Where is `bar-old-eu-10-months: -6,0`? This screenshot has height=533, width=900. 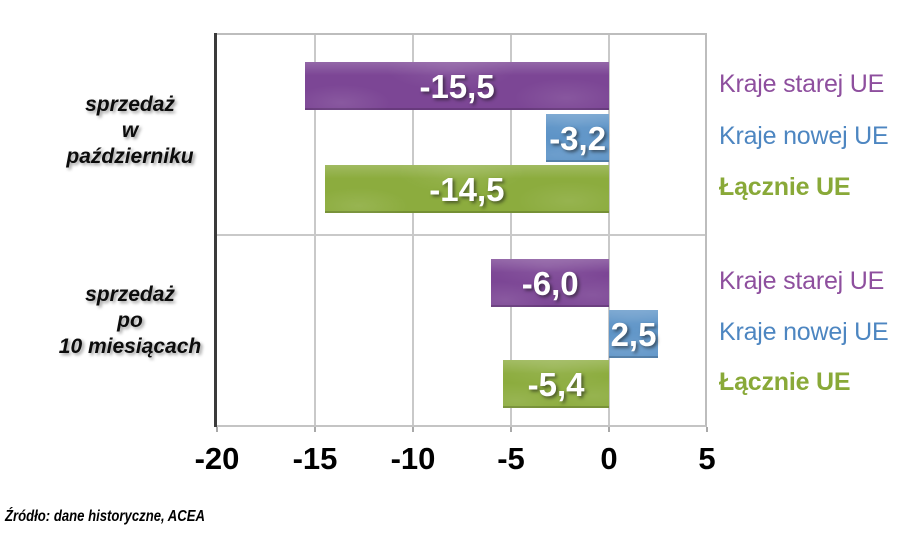
bar-old-eu-10-months: -6,0 is located at coordinates (550, 283).